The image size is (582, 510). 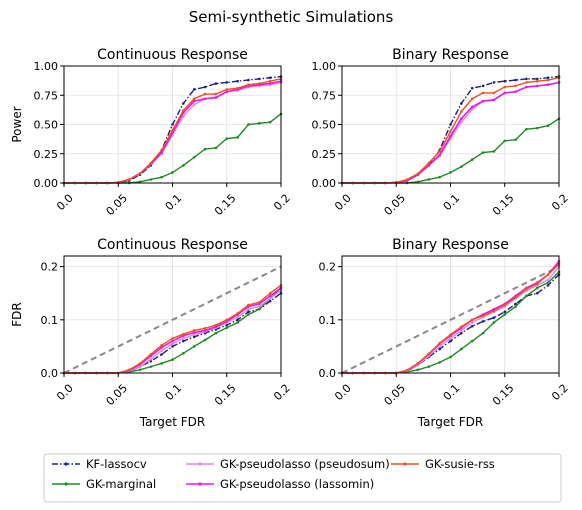 I want to click on x-tick-label: 0.15, so click(x=225, y=205).